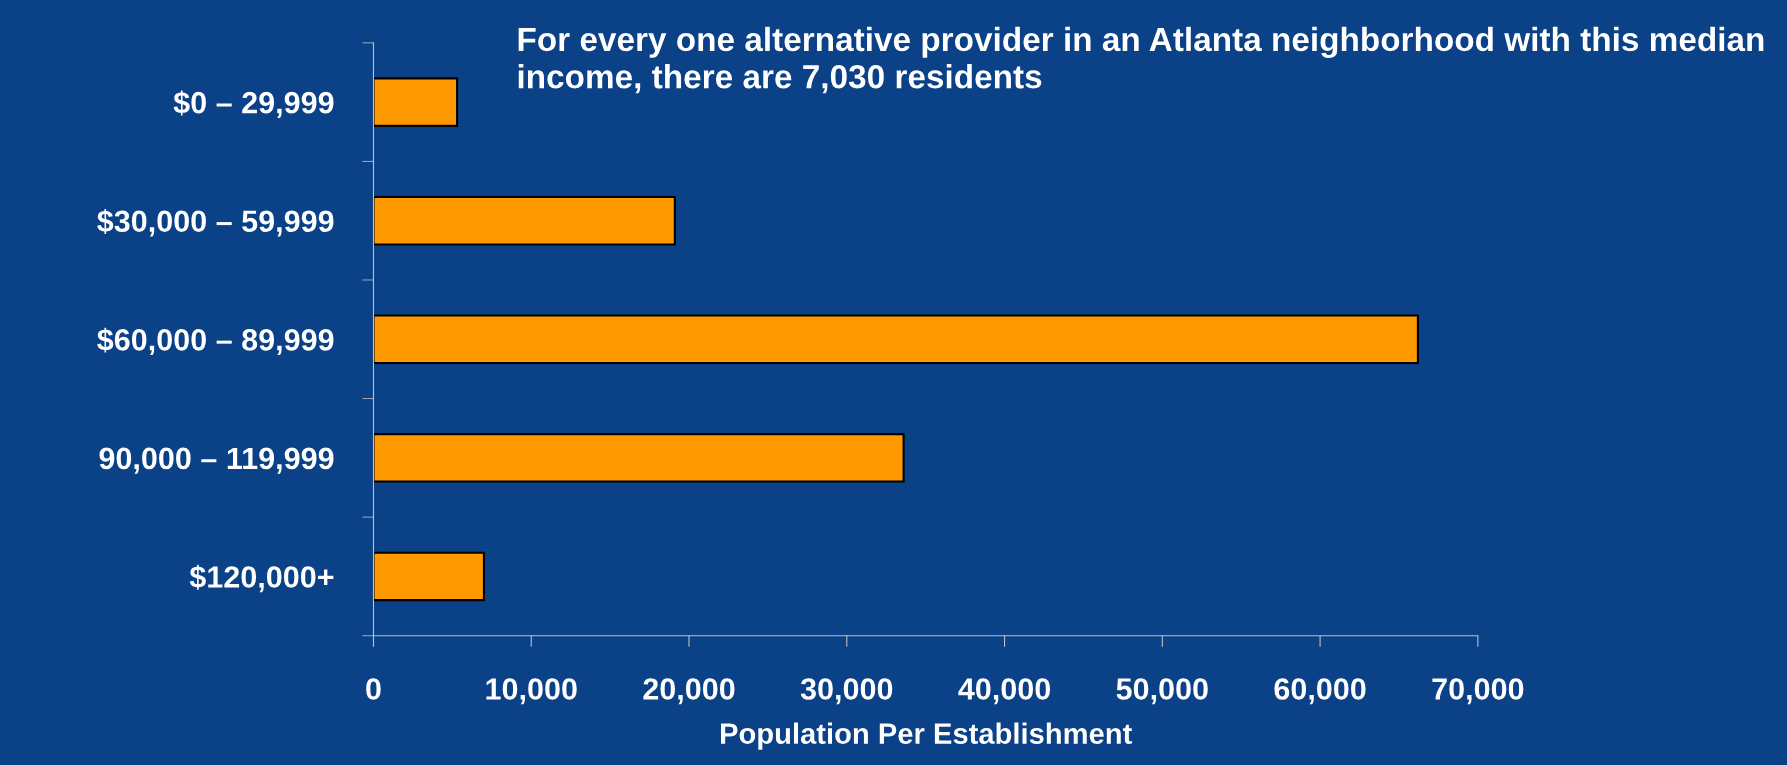 The image size is (1787, 765). I want to click on y-tick-label: $120,000+, so click(261, 578).